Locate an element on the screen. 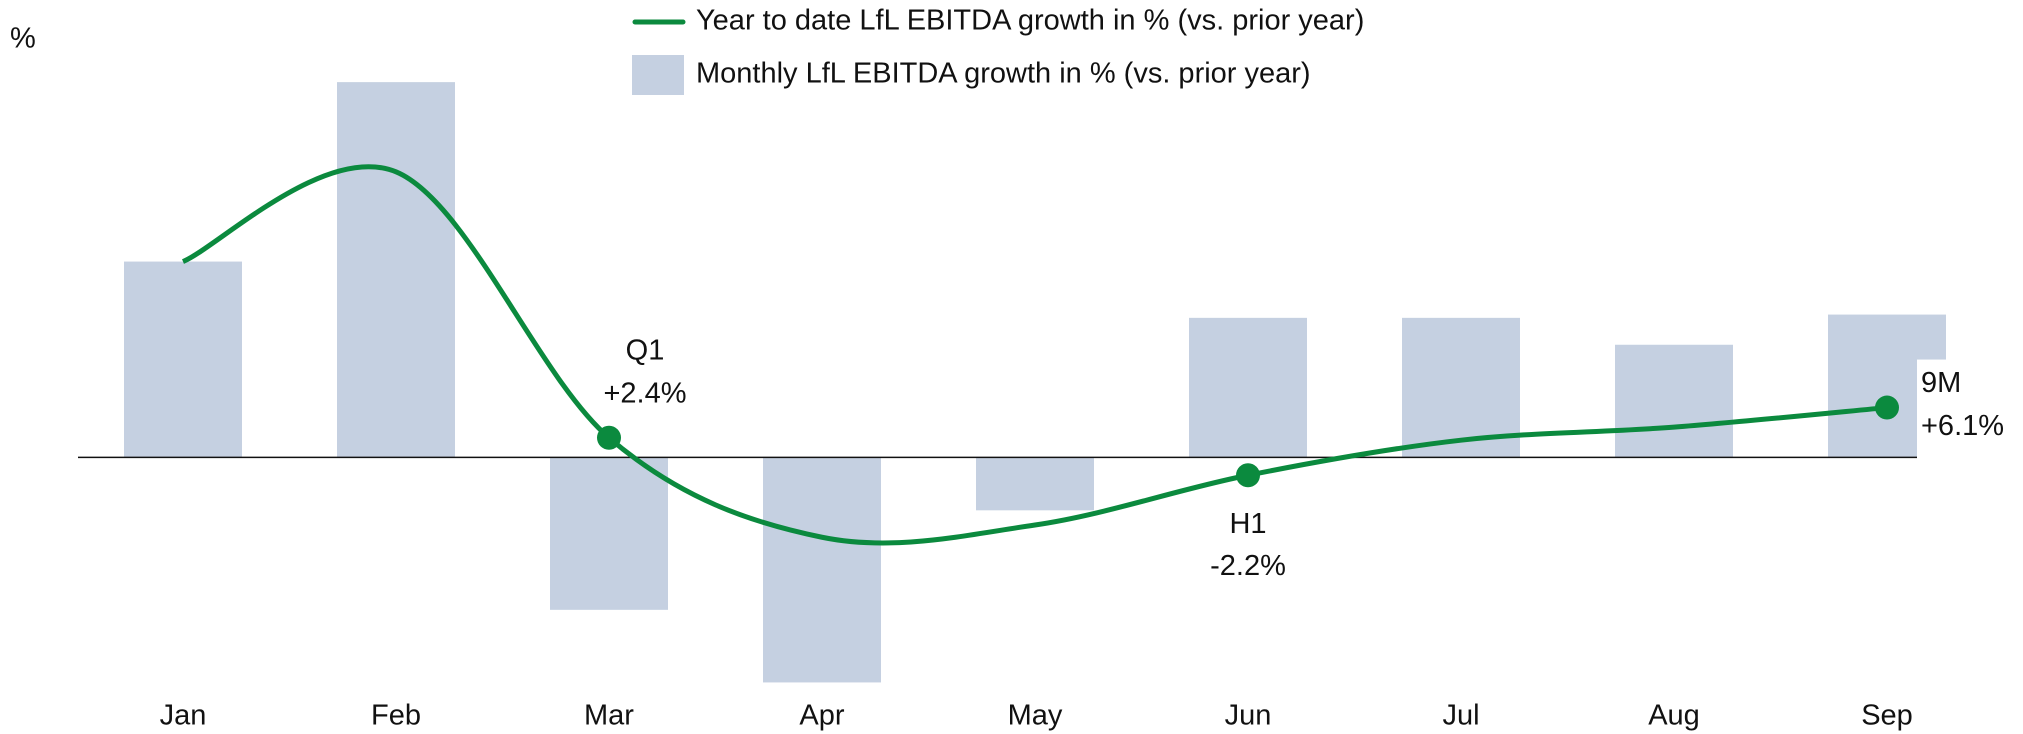  value-label: +2.4% is located at coordinates (644, 393).